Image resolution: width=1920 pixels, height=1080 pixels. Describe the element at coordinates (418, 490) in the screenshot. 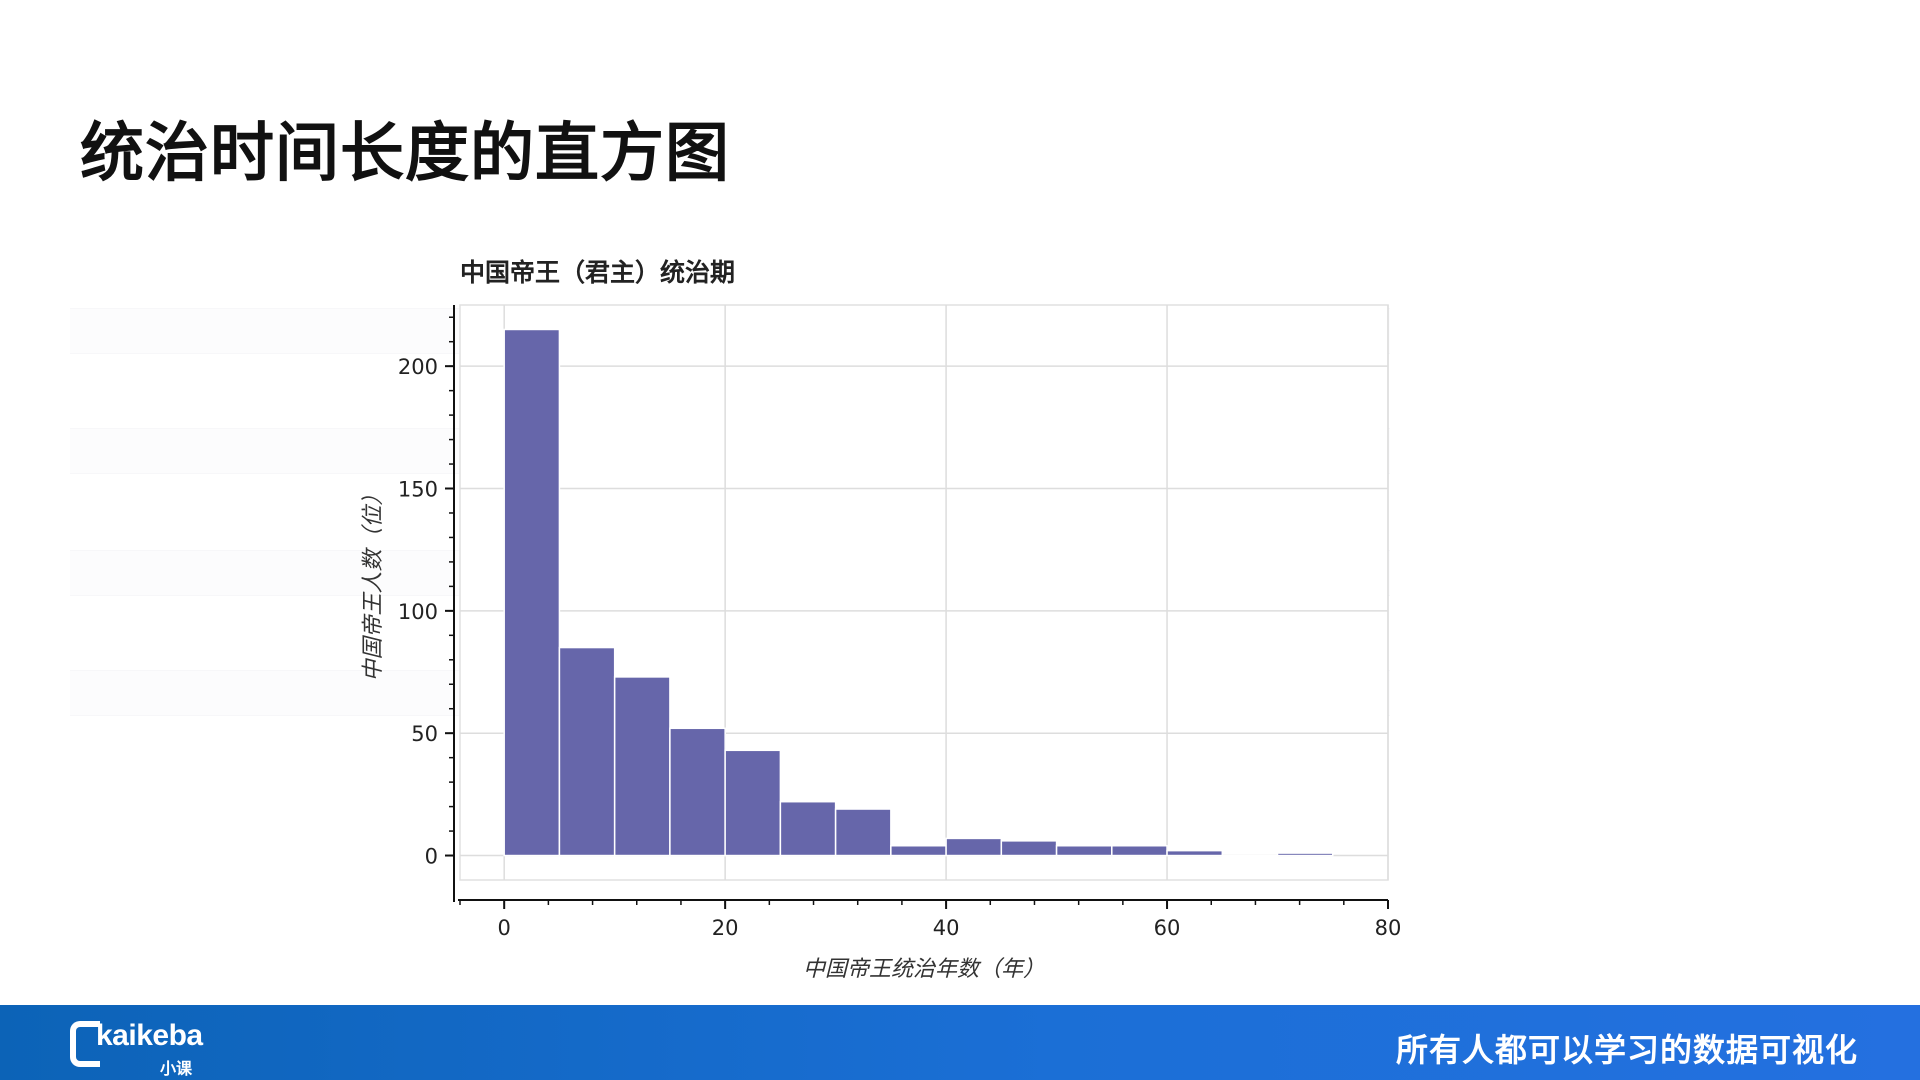

I see `y-tick-label: 150` at that location.